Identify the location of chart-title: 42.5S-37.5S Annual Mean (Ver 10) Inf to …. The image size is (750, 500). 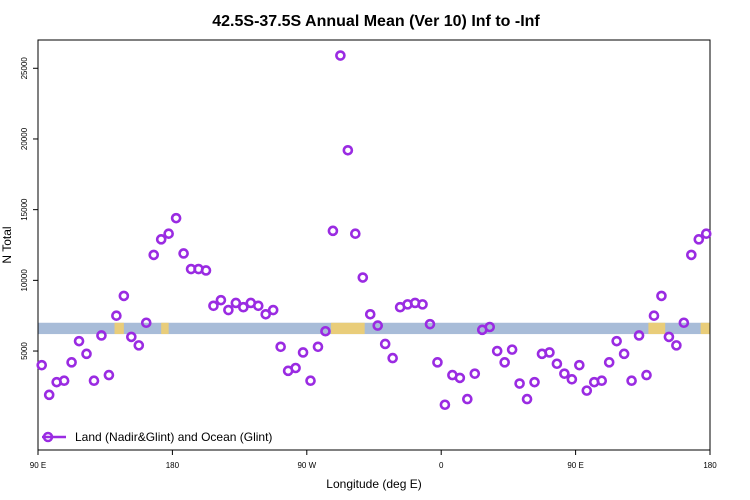
(376, 21).